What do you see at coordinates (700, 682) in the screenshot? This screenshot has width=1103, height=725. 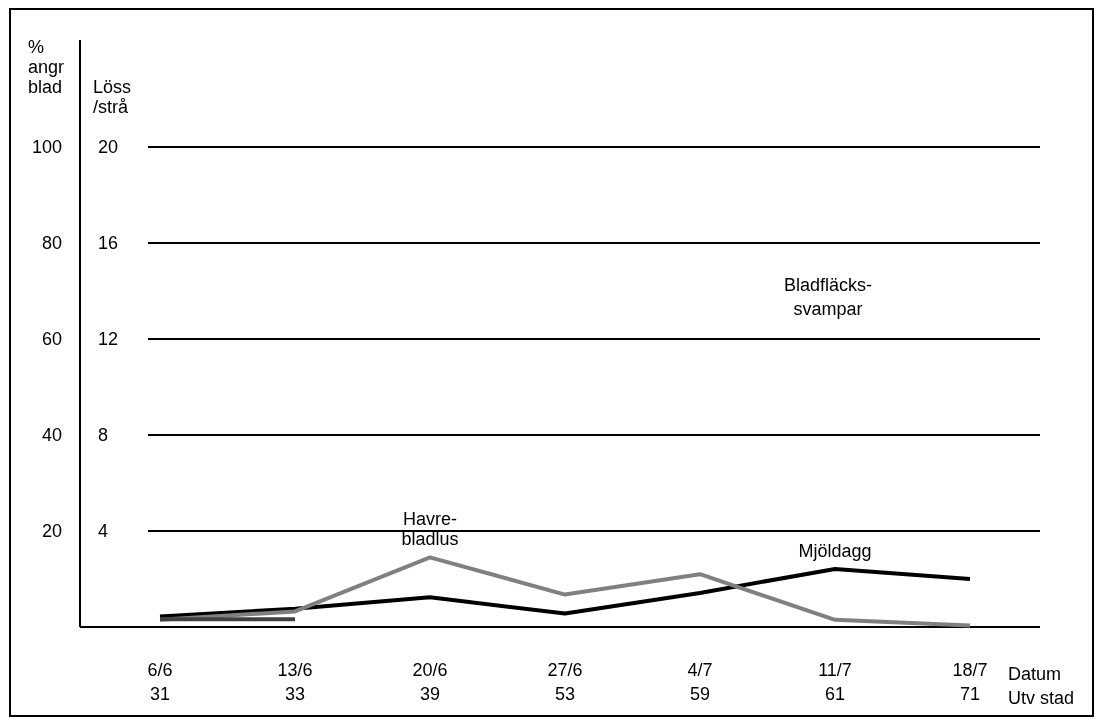 I see `x-tick-label: 4/7 59` at bounding box center [700, 682].